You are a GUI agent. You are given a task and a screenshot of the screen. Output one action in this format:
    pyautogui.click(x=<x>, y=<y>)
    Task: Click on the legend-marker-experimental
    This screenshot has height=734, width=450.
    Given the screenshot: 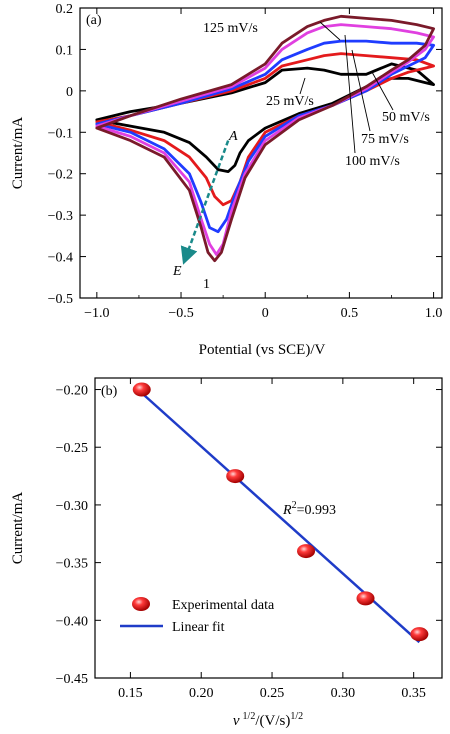 What is the action you would take?
    pyautogui.click(x=141, y=604)
    